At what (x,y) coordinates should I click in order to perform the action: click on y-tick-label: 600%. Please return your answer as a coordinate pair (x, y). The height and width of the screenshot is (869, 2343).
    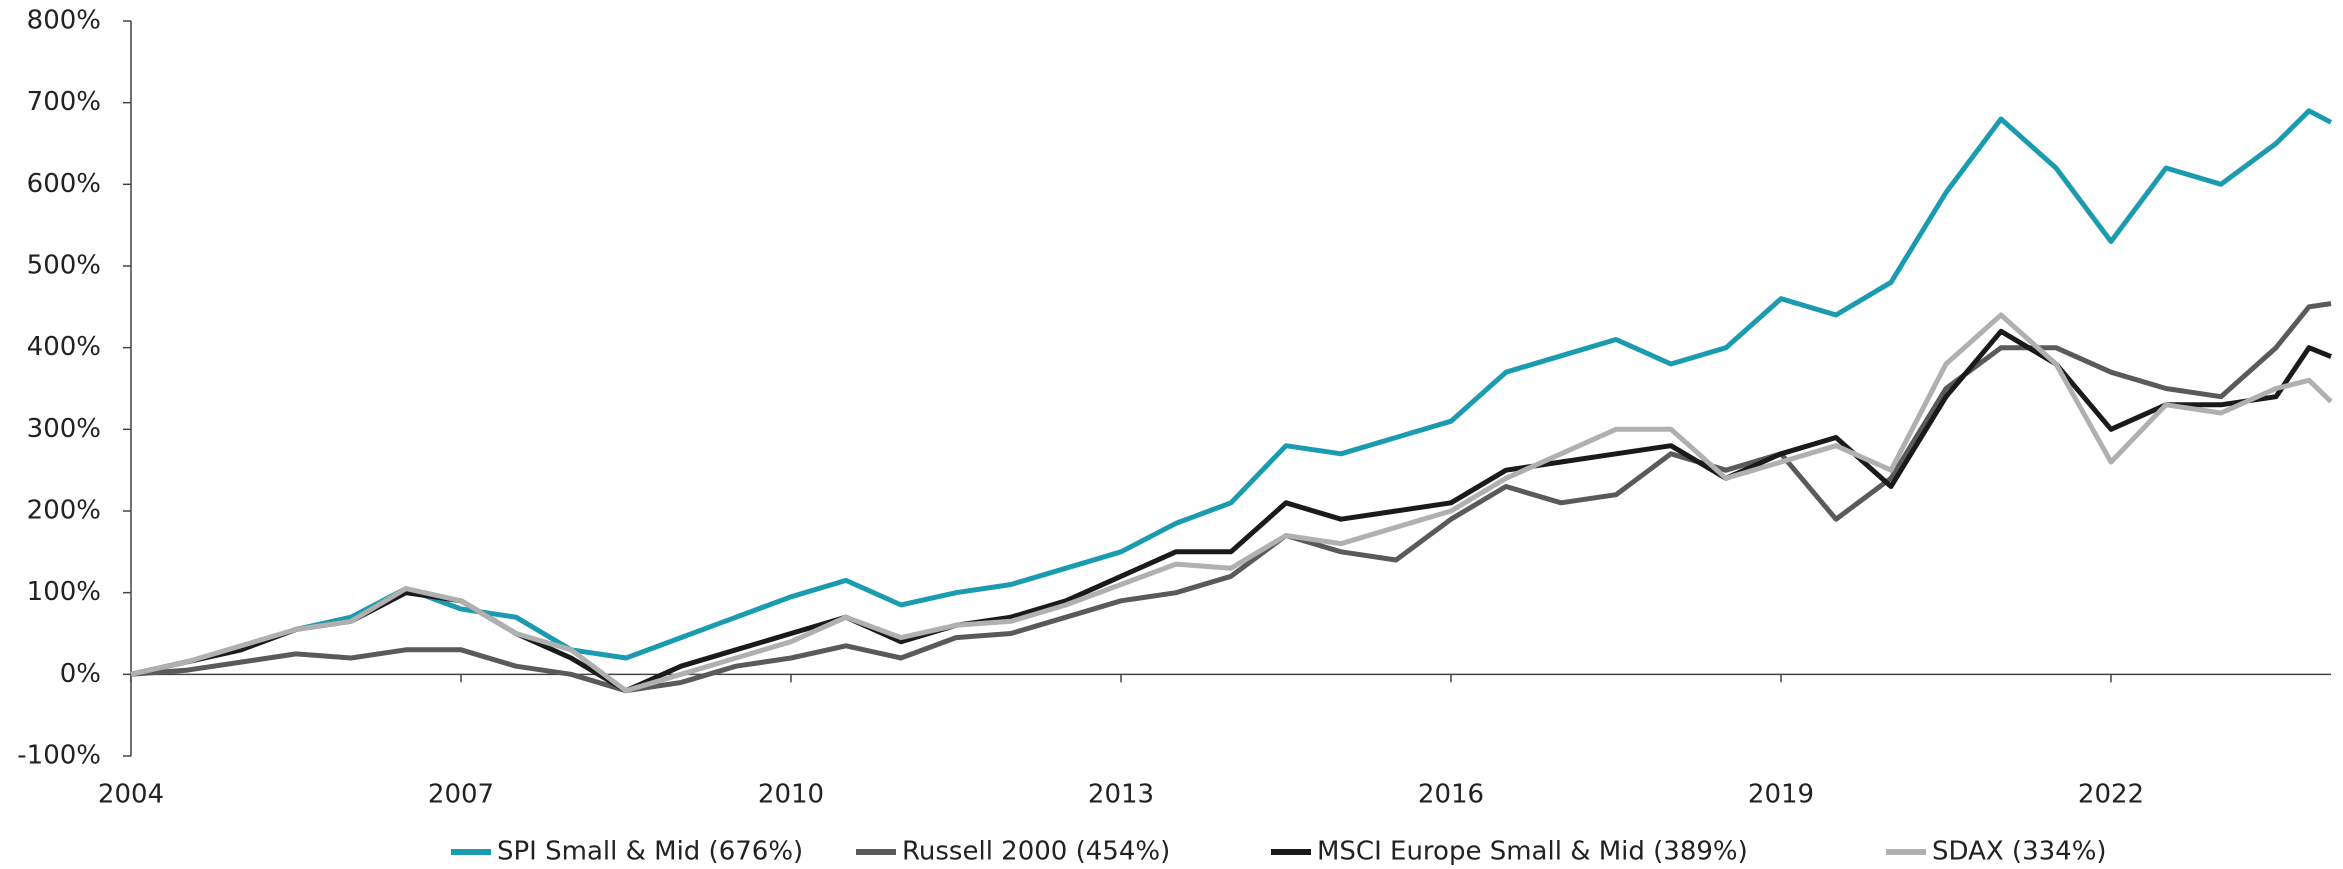
    Looking at the image, I should click on (64, 184).